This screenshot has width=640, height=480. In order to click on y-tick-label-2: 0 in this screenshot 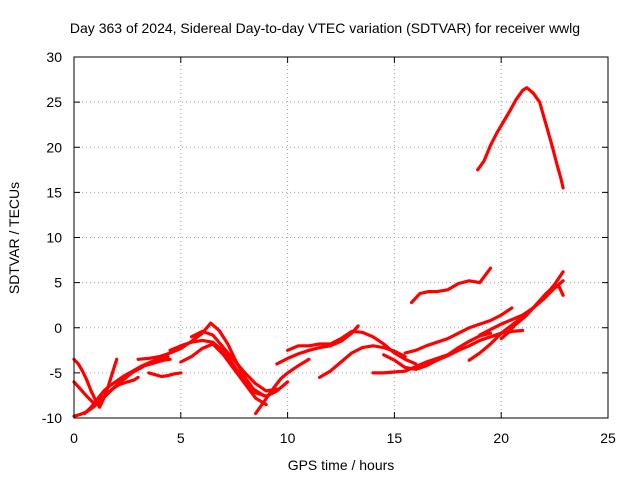, I will do `click(58, 328)`.